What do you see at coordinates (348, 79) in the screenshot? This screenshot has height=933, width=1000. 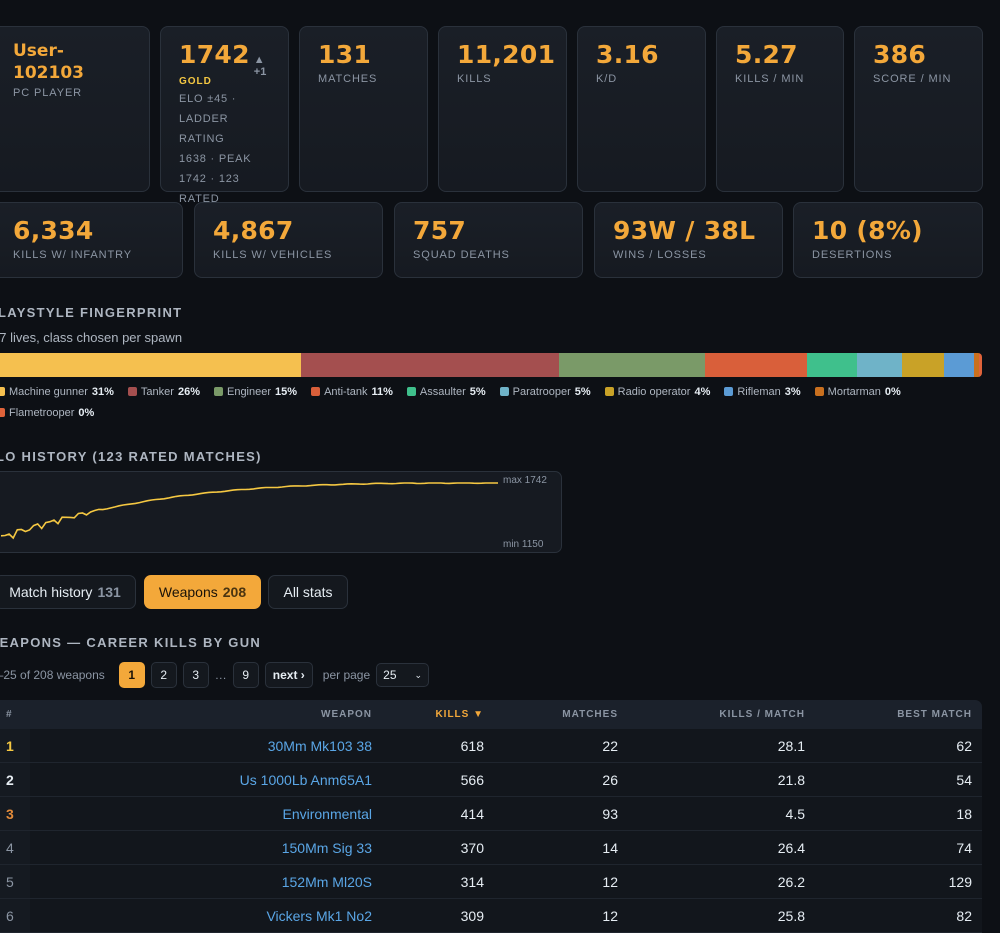 I see `stat-label: MATCHES` at bounding box center [348, 79].